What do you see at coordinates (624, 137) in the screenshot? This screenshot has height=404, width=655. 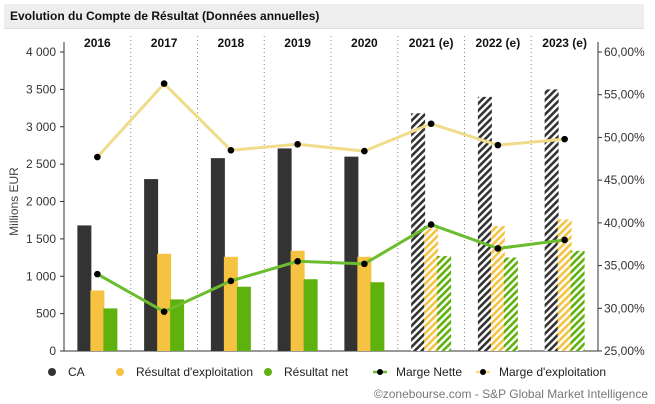 I see `y2-tick-label: 50,00%` at bounding box center [624, 137].